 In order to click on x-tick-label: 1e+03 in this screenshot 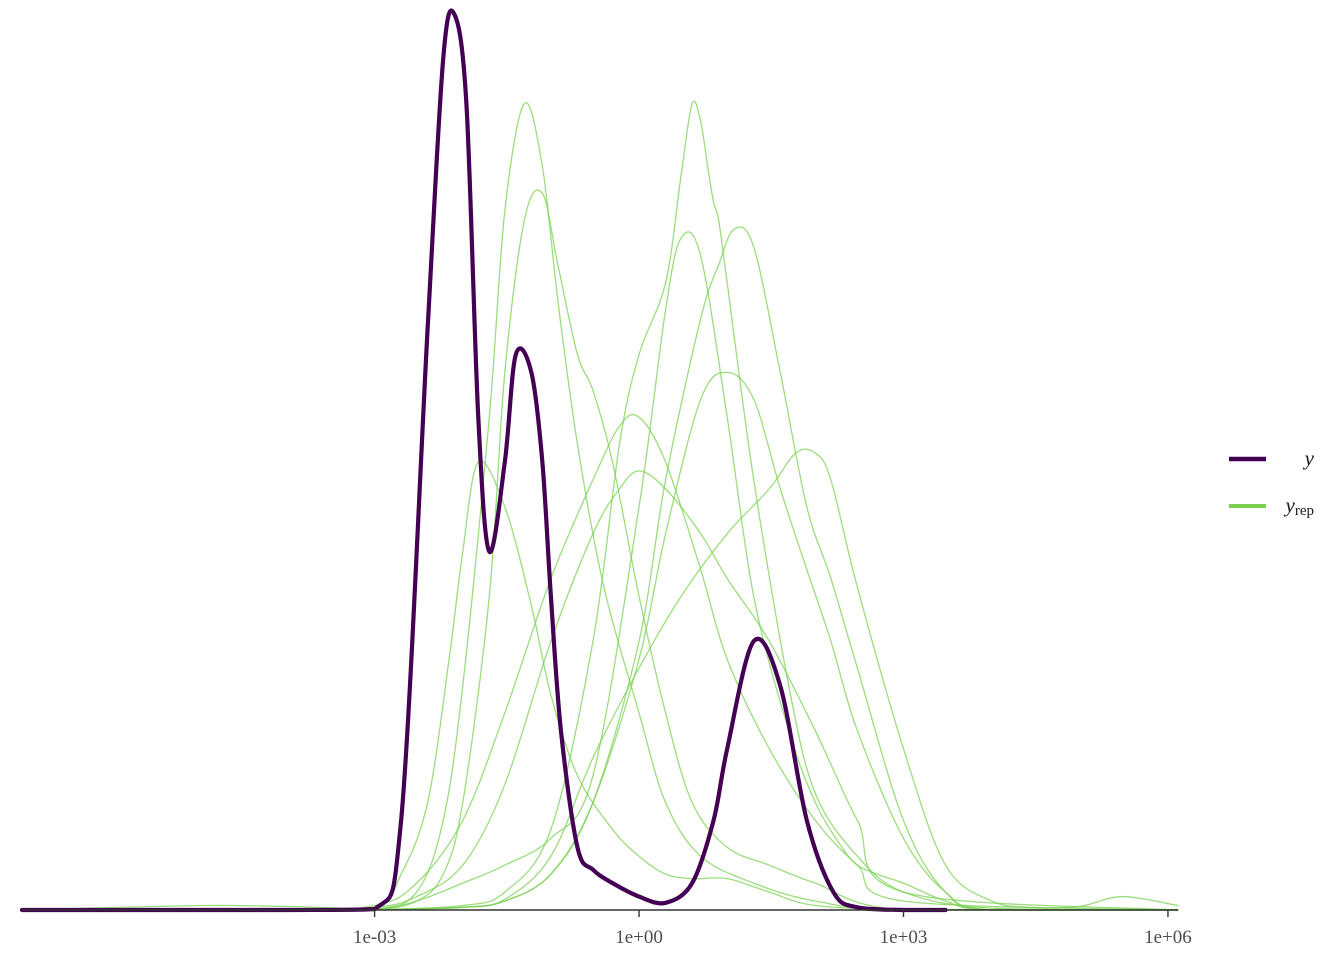, I will do `click(904, 937)`.